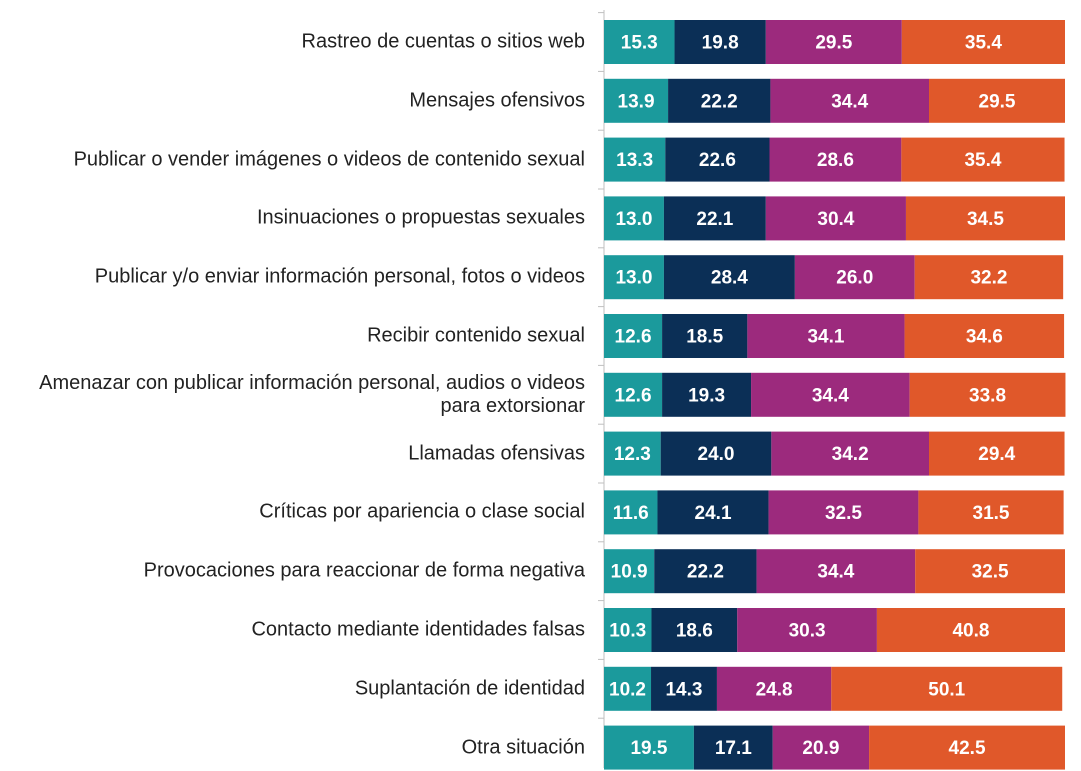 This screenshot has width=1081, height=771. What do you see at coordinates (631, 513) in the screenshot?
I see `value-label: 11.6` at bounding box center [631, 513].